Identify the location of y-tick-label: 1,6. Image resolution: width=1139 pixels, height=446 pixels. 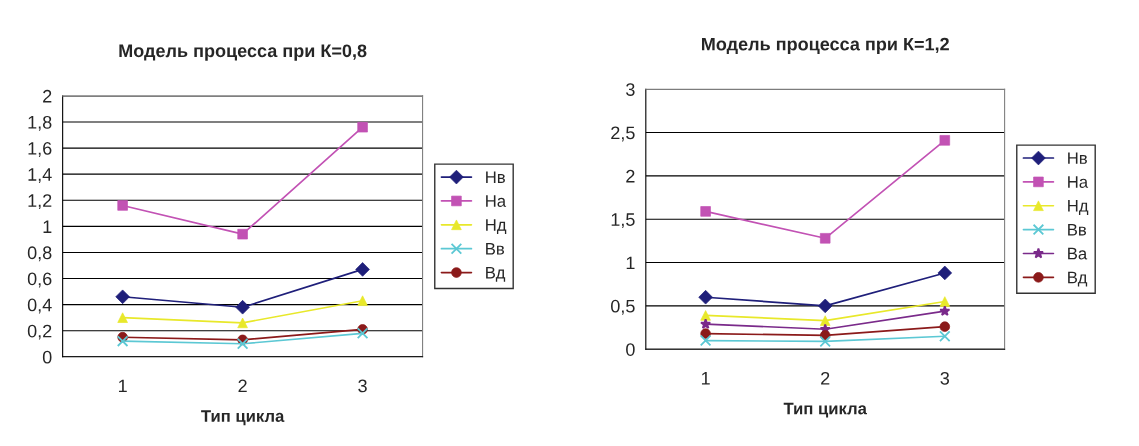
(40, 149).